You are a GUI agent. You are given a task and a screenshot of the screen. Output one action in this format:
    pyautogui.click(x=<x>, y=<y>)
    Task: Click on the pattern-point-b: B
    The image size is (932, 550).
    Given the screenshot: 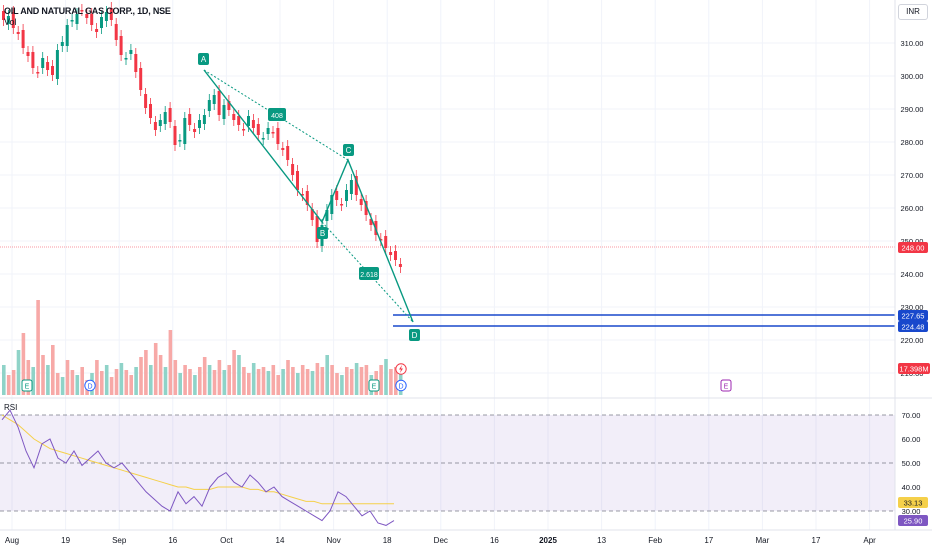 What is the action you would take?
    pyautogui.click(x=322, y=233)
    